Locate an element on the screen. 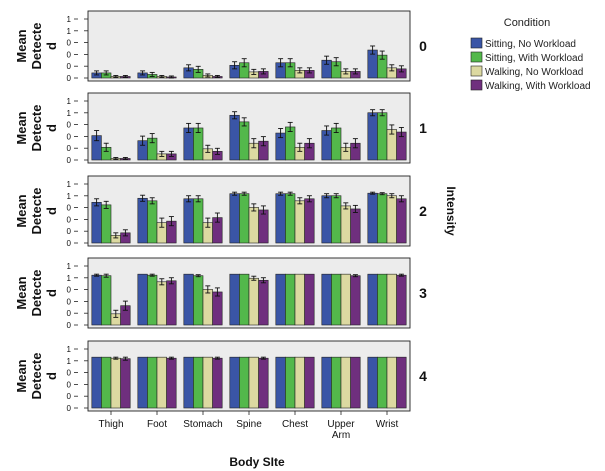 The image size is (605, 471). bar-chest-s2 is located at coordinates (290, 299).